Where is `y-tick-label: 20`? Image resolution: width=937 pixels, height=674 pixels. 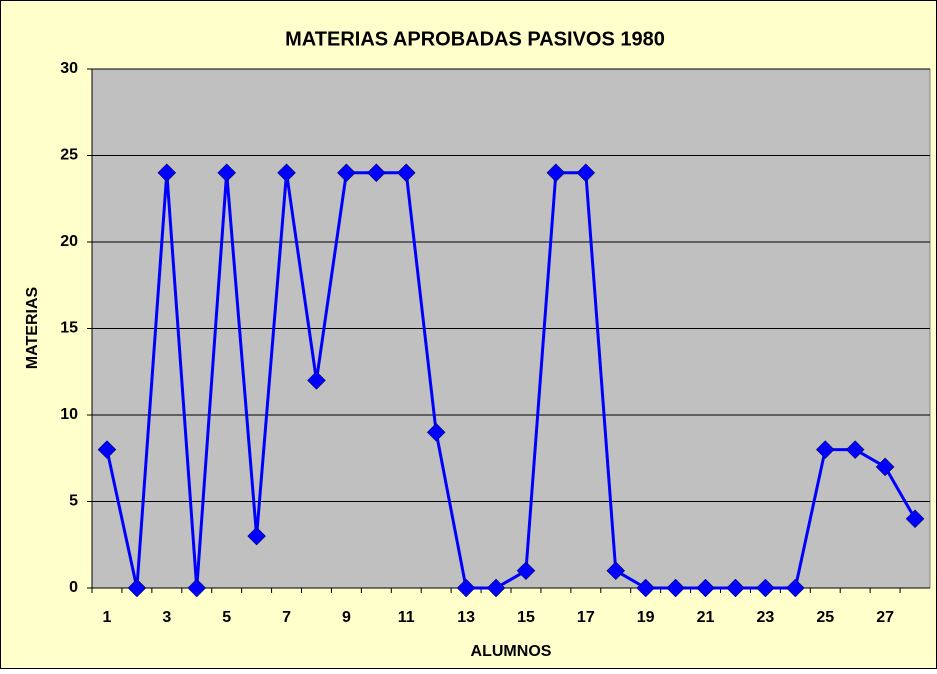
y-tick-label: 20 is located at coordinates (69, 241).